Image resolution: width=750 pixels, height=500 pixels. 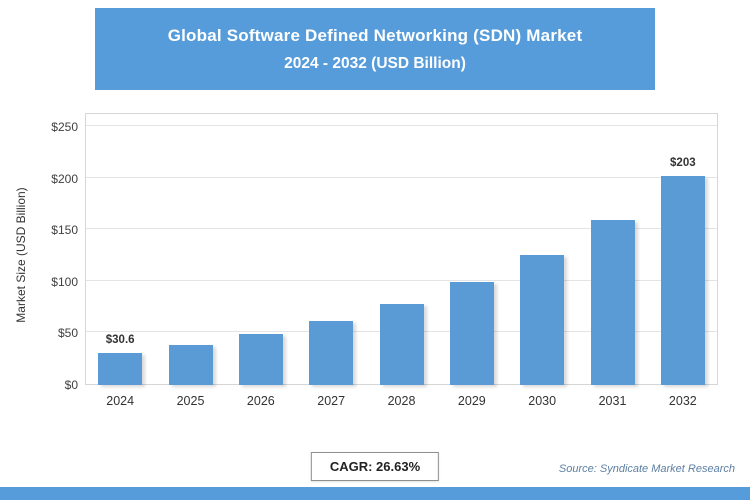 I want to click on y-axis-tick-label: $50, so click(x=67, y=333).